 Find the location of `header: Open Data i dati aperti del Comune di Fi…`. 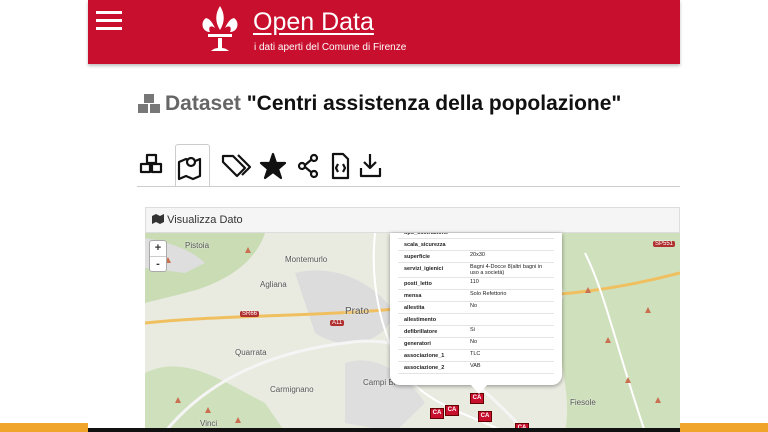

header: Open Data i dati aperti del Comune di Fi… is located at coordinates (384, 32).